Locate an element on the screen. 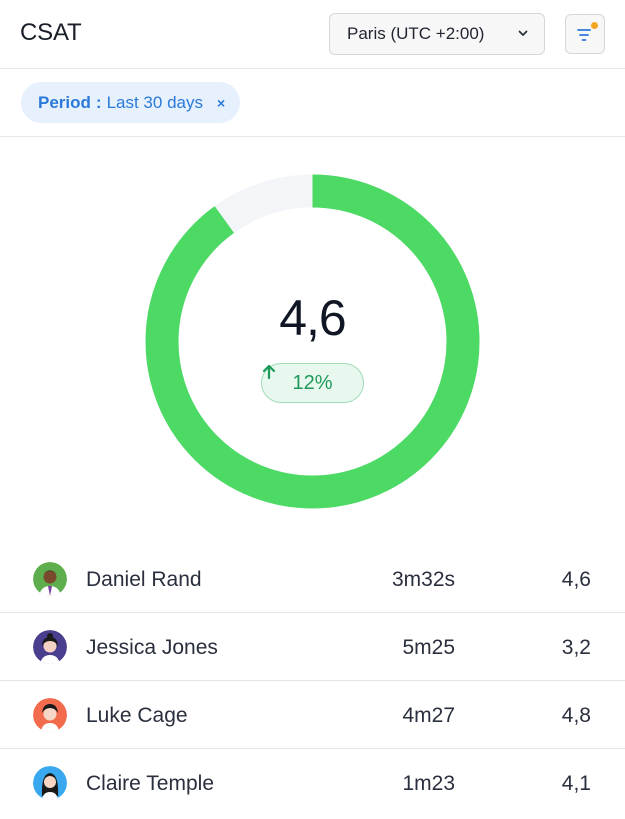  agent-name: Luke Cage is located at coordinates (137, 715).